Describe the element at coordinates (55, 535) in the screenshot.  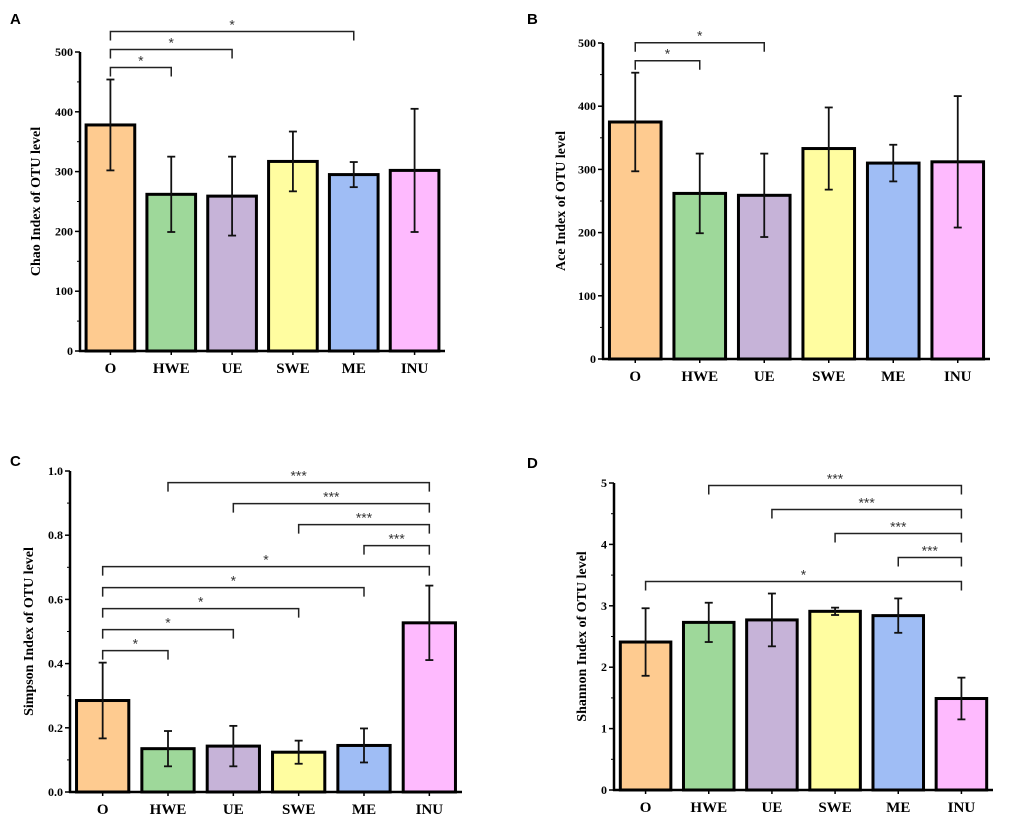
I see `y-tick-label: 0.8` at that location.